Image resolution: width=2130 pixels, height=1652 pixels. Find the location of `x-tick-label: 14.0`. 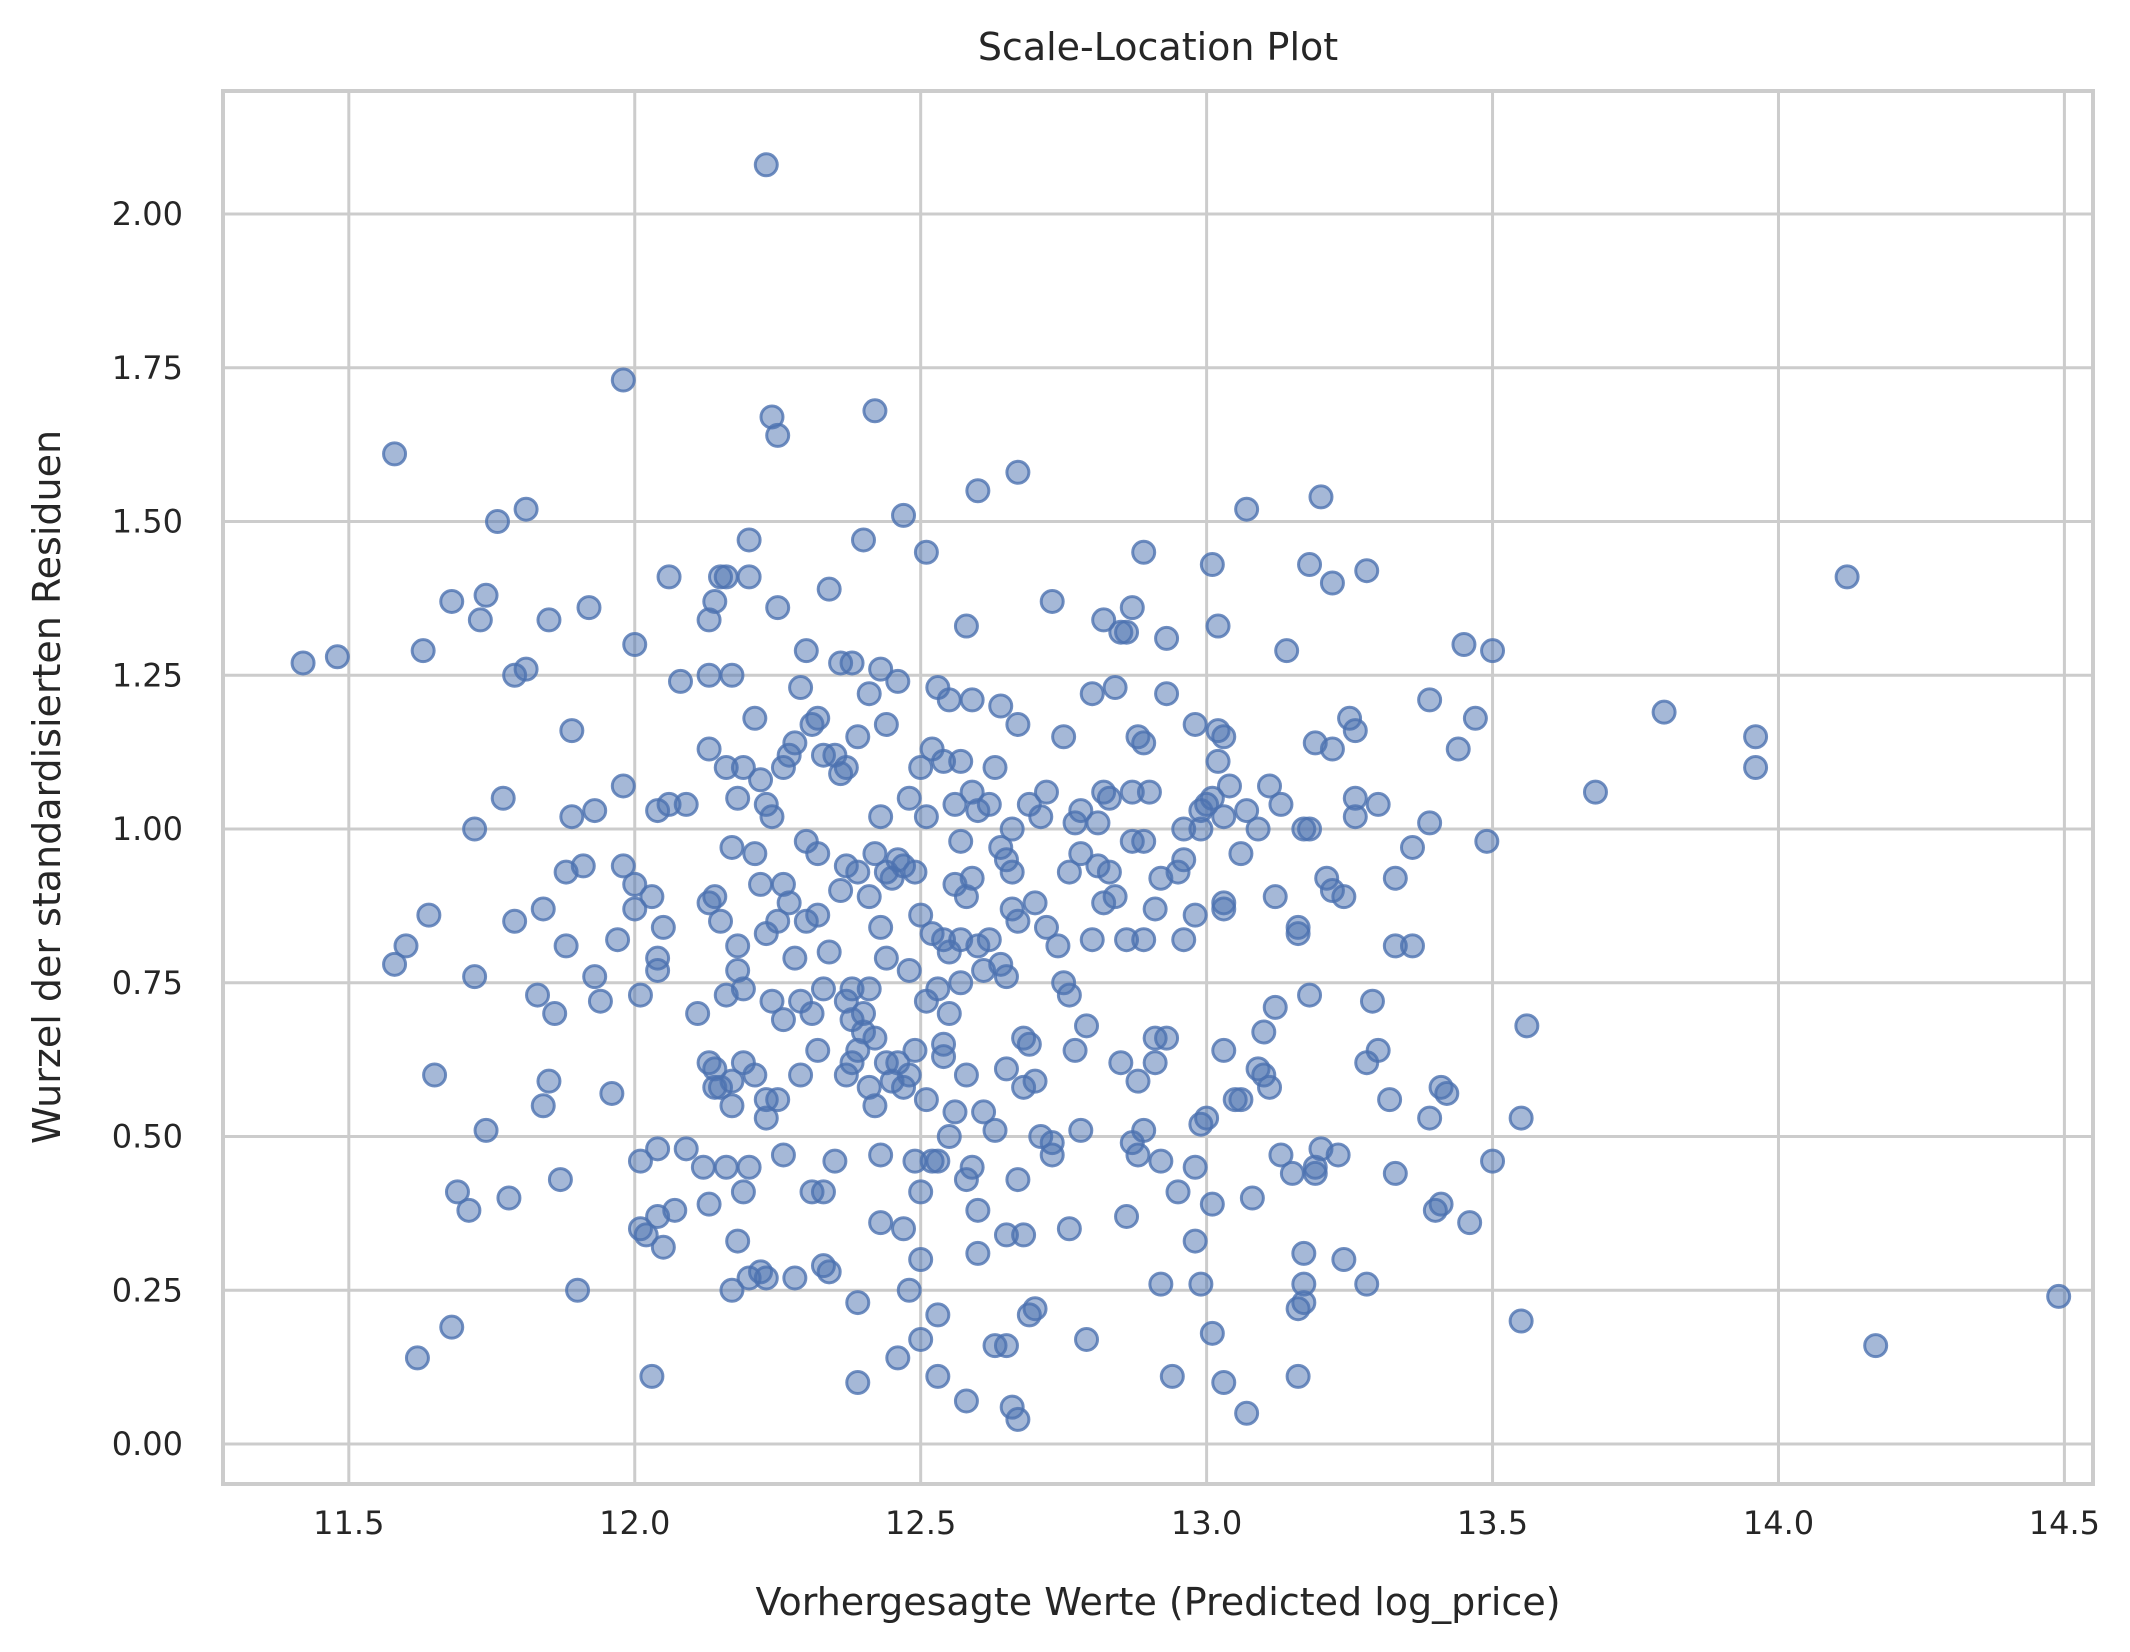

x-tick-label: 14.0 is located at coordinates (1778, 1523).